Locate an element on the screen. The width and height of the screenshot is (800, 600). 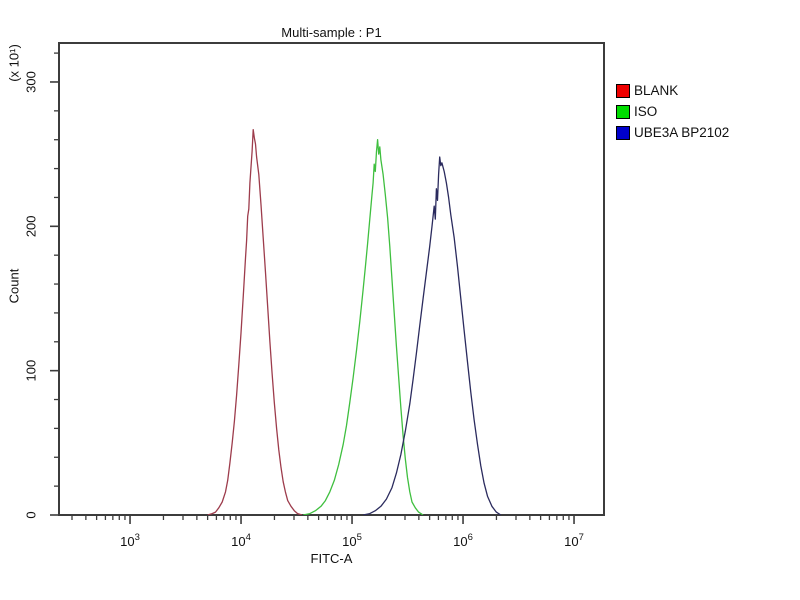
legend-item-iso: ISO is located at coordinates (672, 111).